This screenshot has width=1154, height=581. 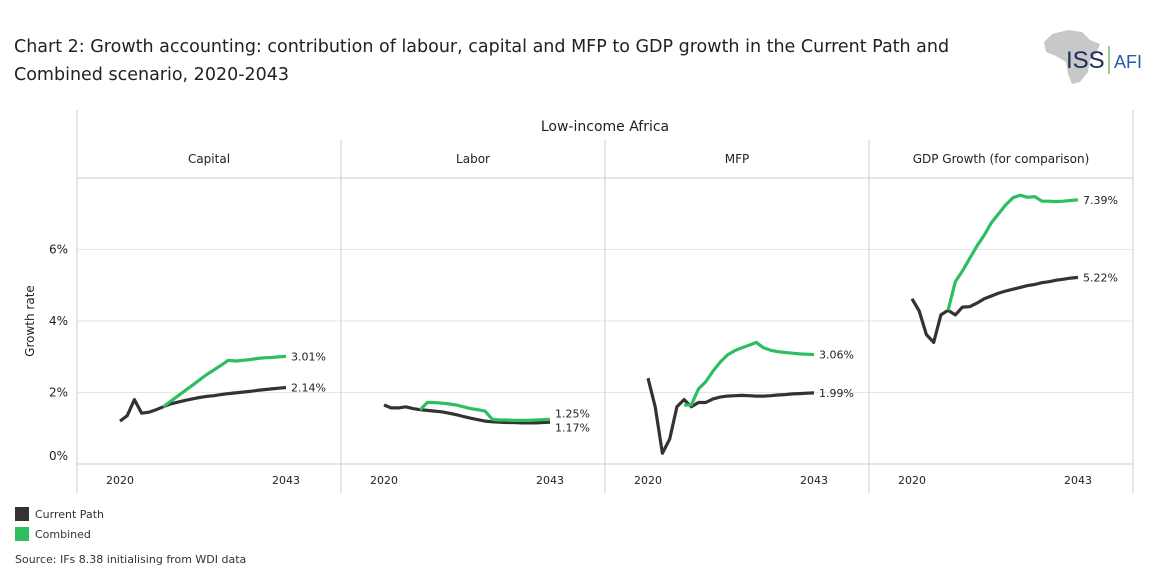 I want to click on logo-afi-text: AFI, so click(x=1128, y=62).